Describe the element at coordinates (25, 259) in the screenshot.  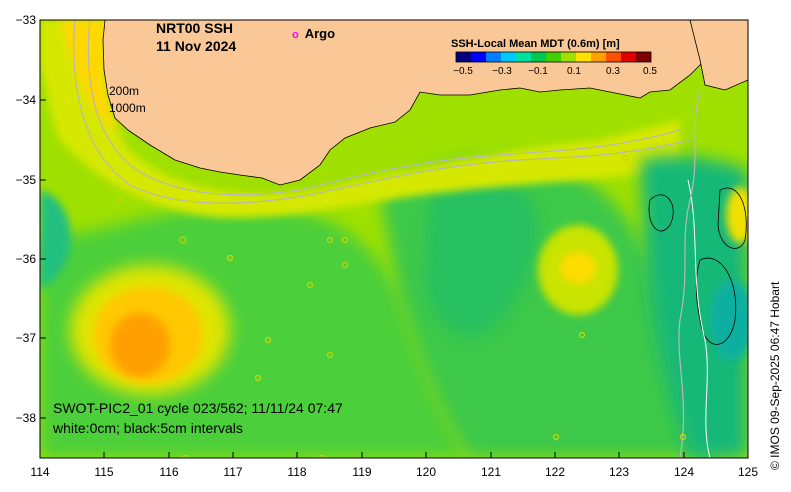
I see `y-tick-label: −36` at that location.